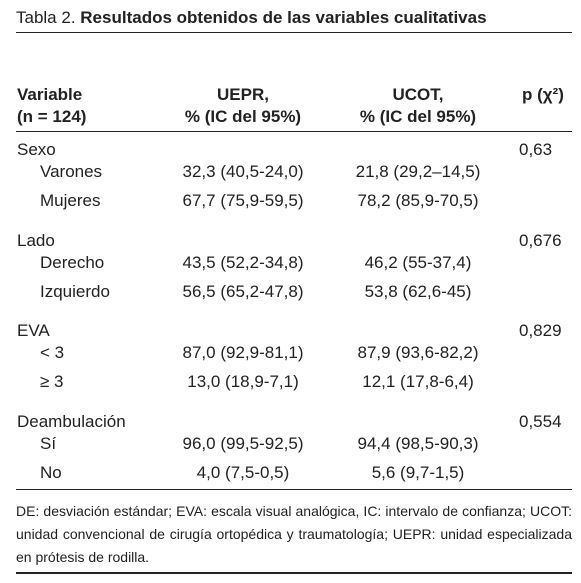  Describe the element at coordinates (50, 94) in the screenshot. I see `header-cell: Variable` at that location.